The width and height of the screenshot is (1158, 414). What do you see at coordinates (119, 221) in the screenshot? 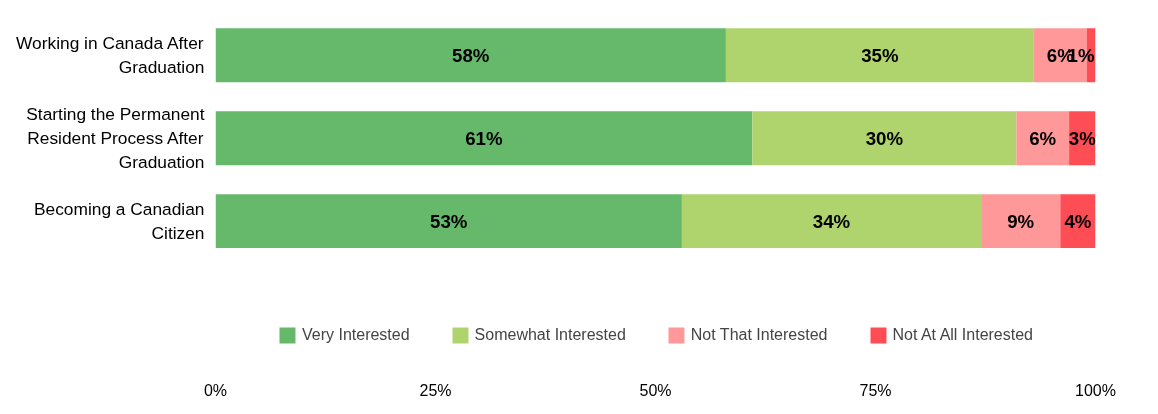
I see `y-tick-label: Becoming a Canadian Citizen` at bounding box center [119, 221].